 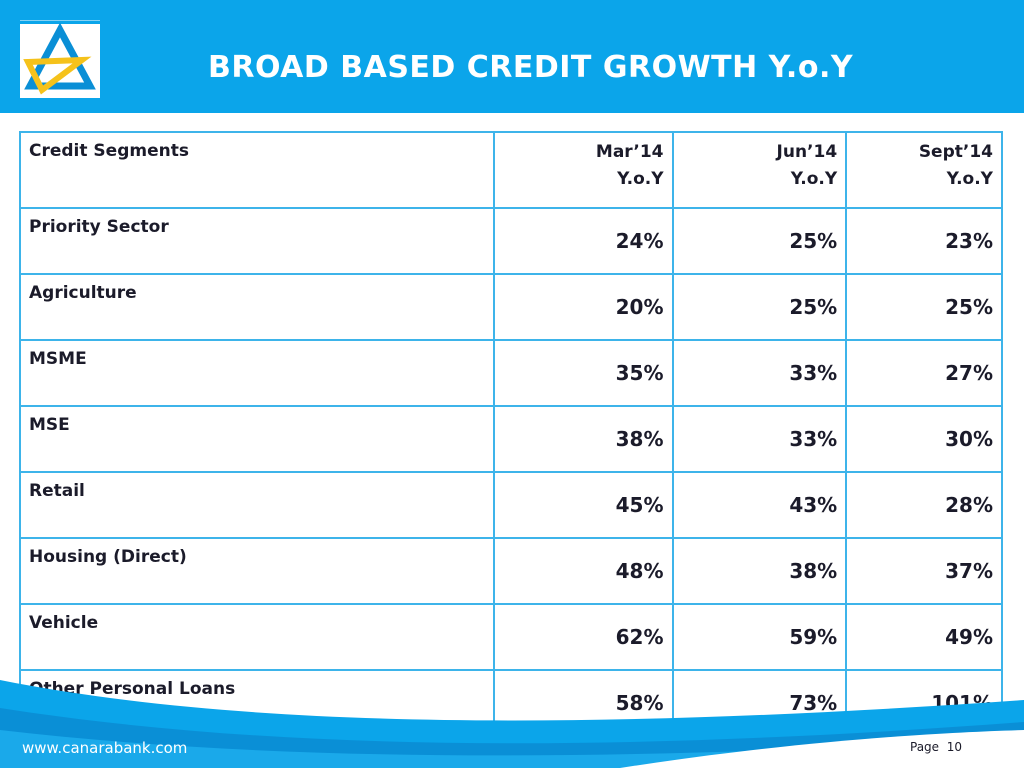 What do you see at coordinates (924, 373) in the screenshot?
I see `value-cell: 27%` at bounding box center [924, 373].